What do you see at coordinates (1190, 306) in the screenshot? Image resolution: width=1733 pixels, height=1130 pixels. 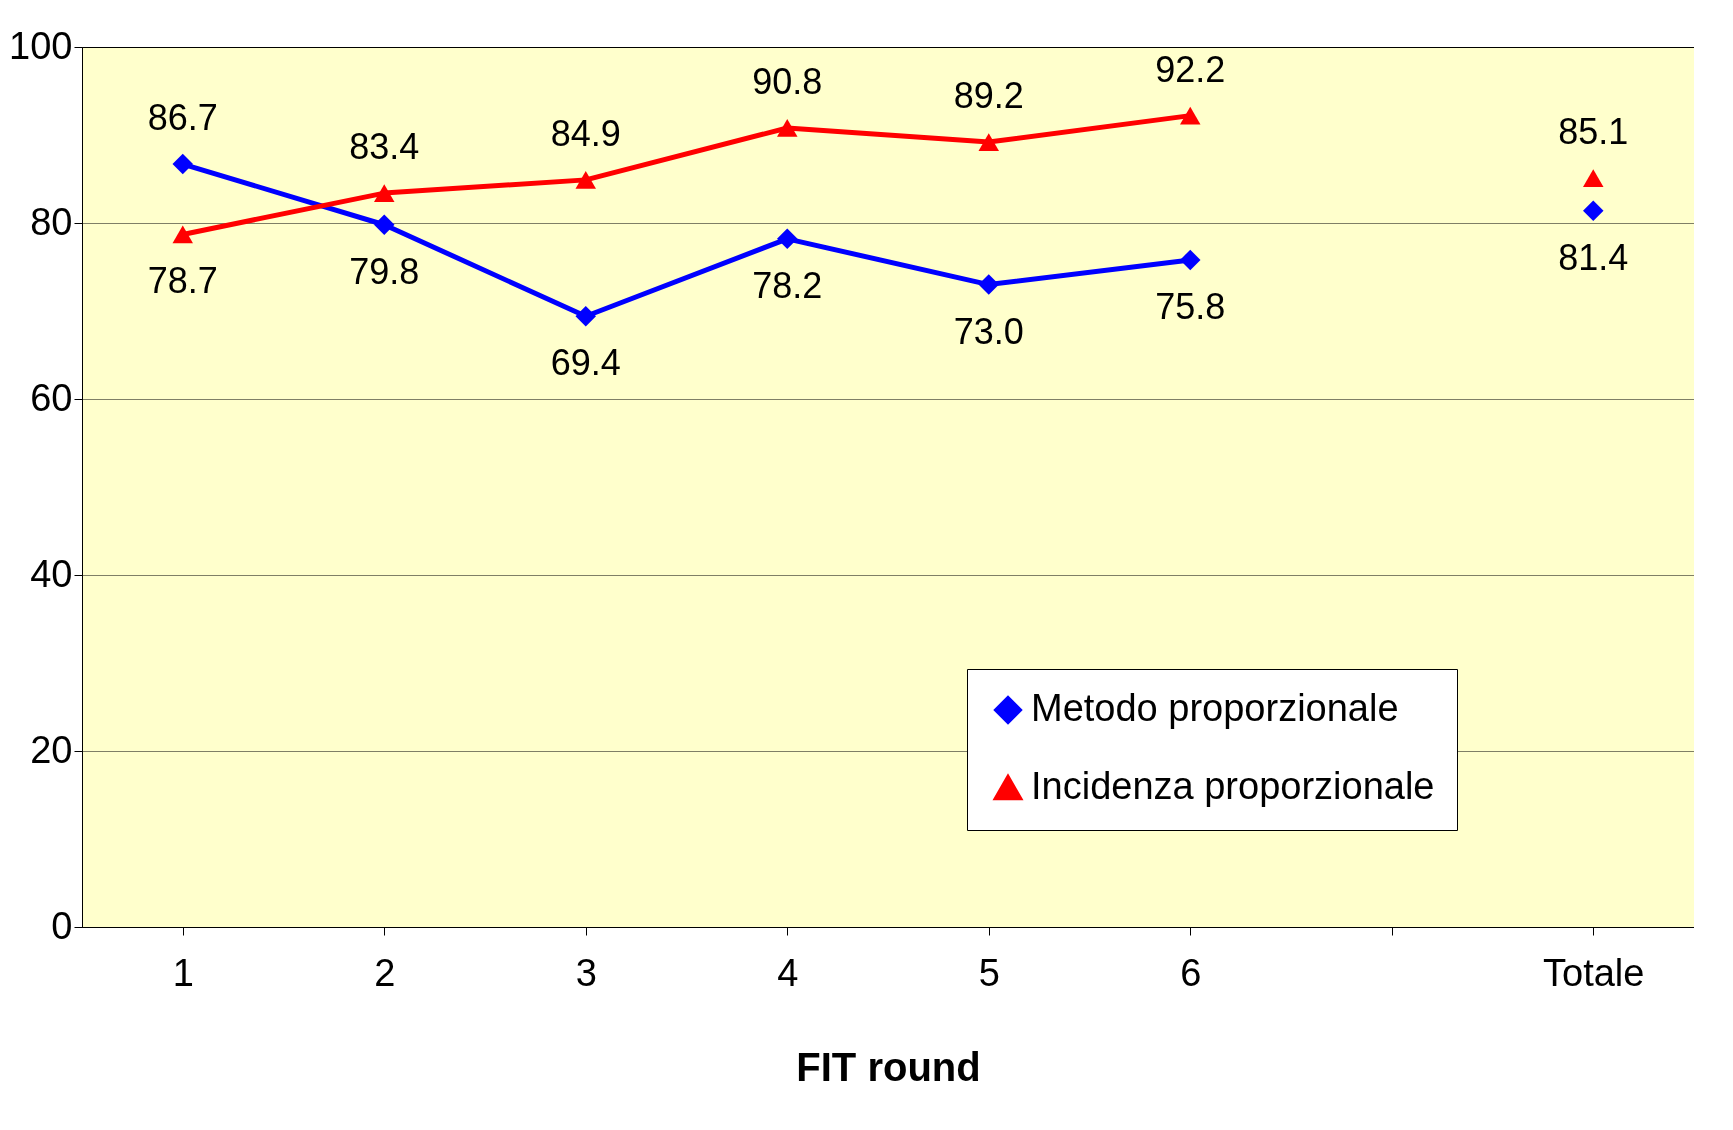 I see `data-label: 75.8` at bounding box center [1190, 306].